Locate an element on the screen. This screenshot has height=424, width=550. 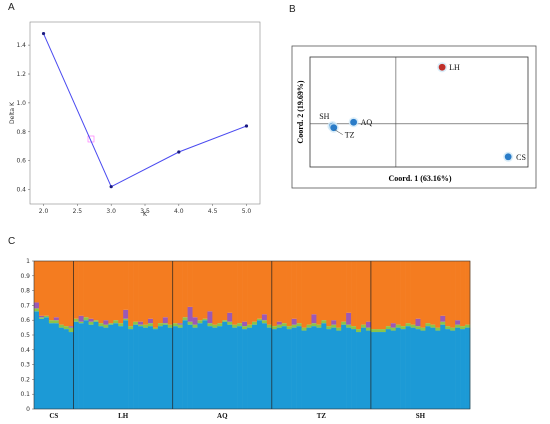
group-label-aq: AQ is located at coordinates (222, 416).